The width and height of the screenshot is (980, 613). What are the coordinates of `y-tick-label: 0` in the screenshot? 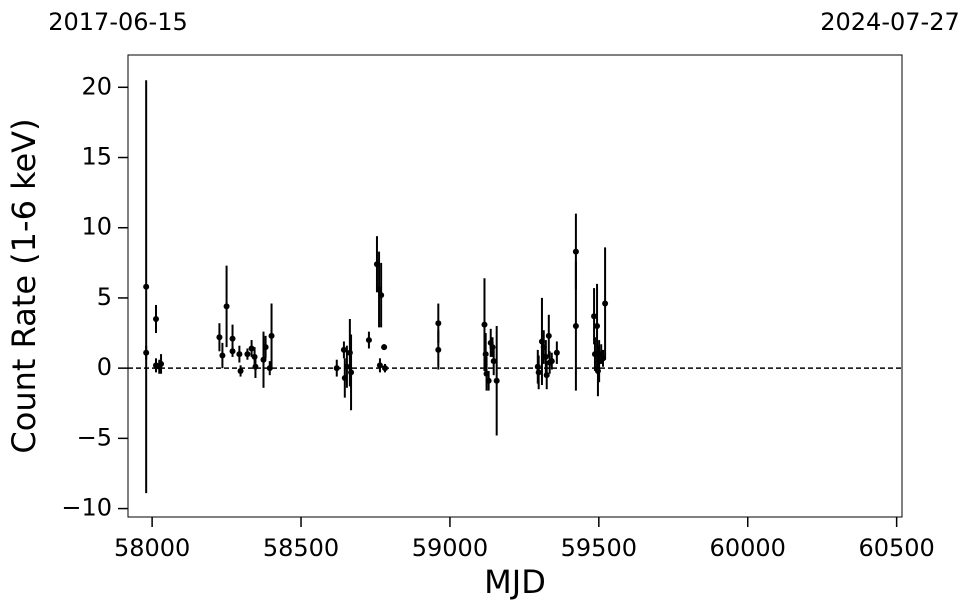 It's located at (104, 367).